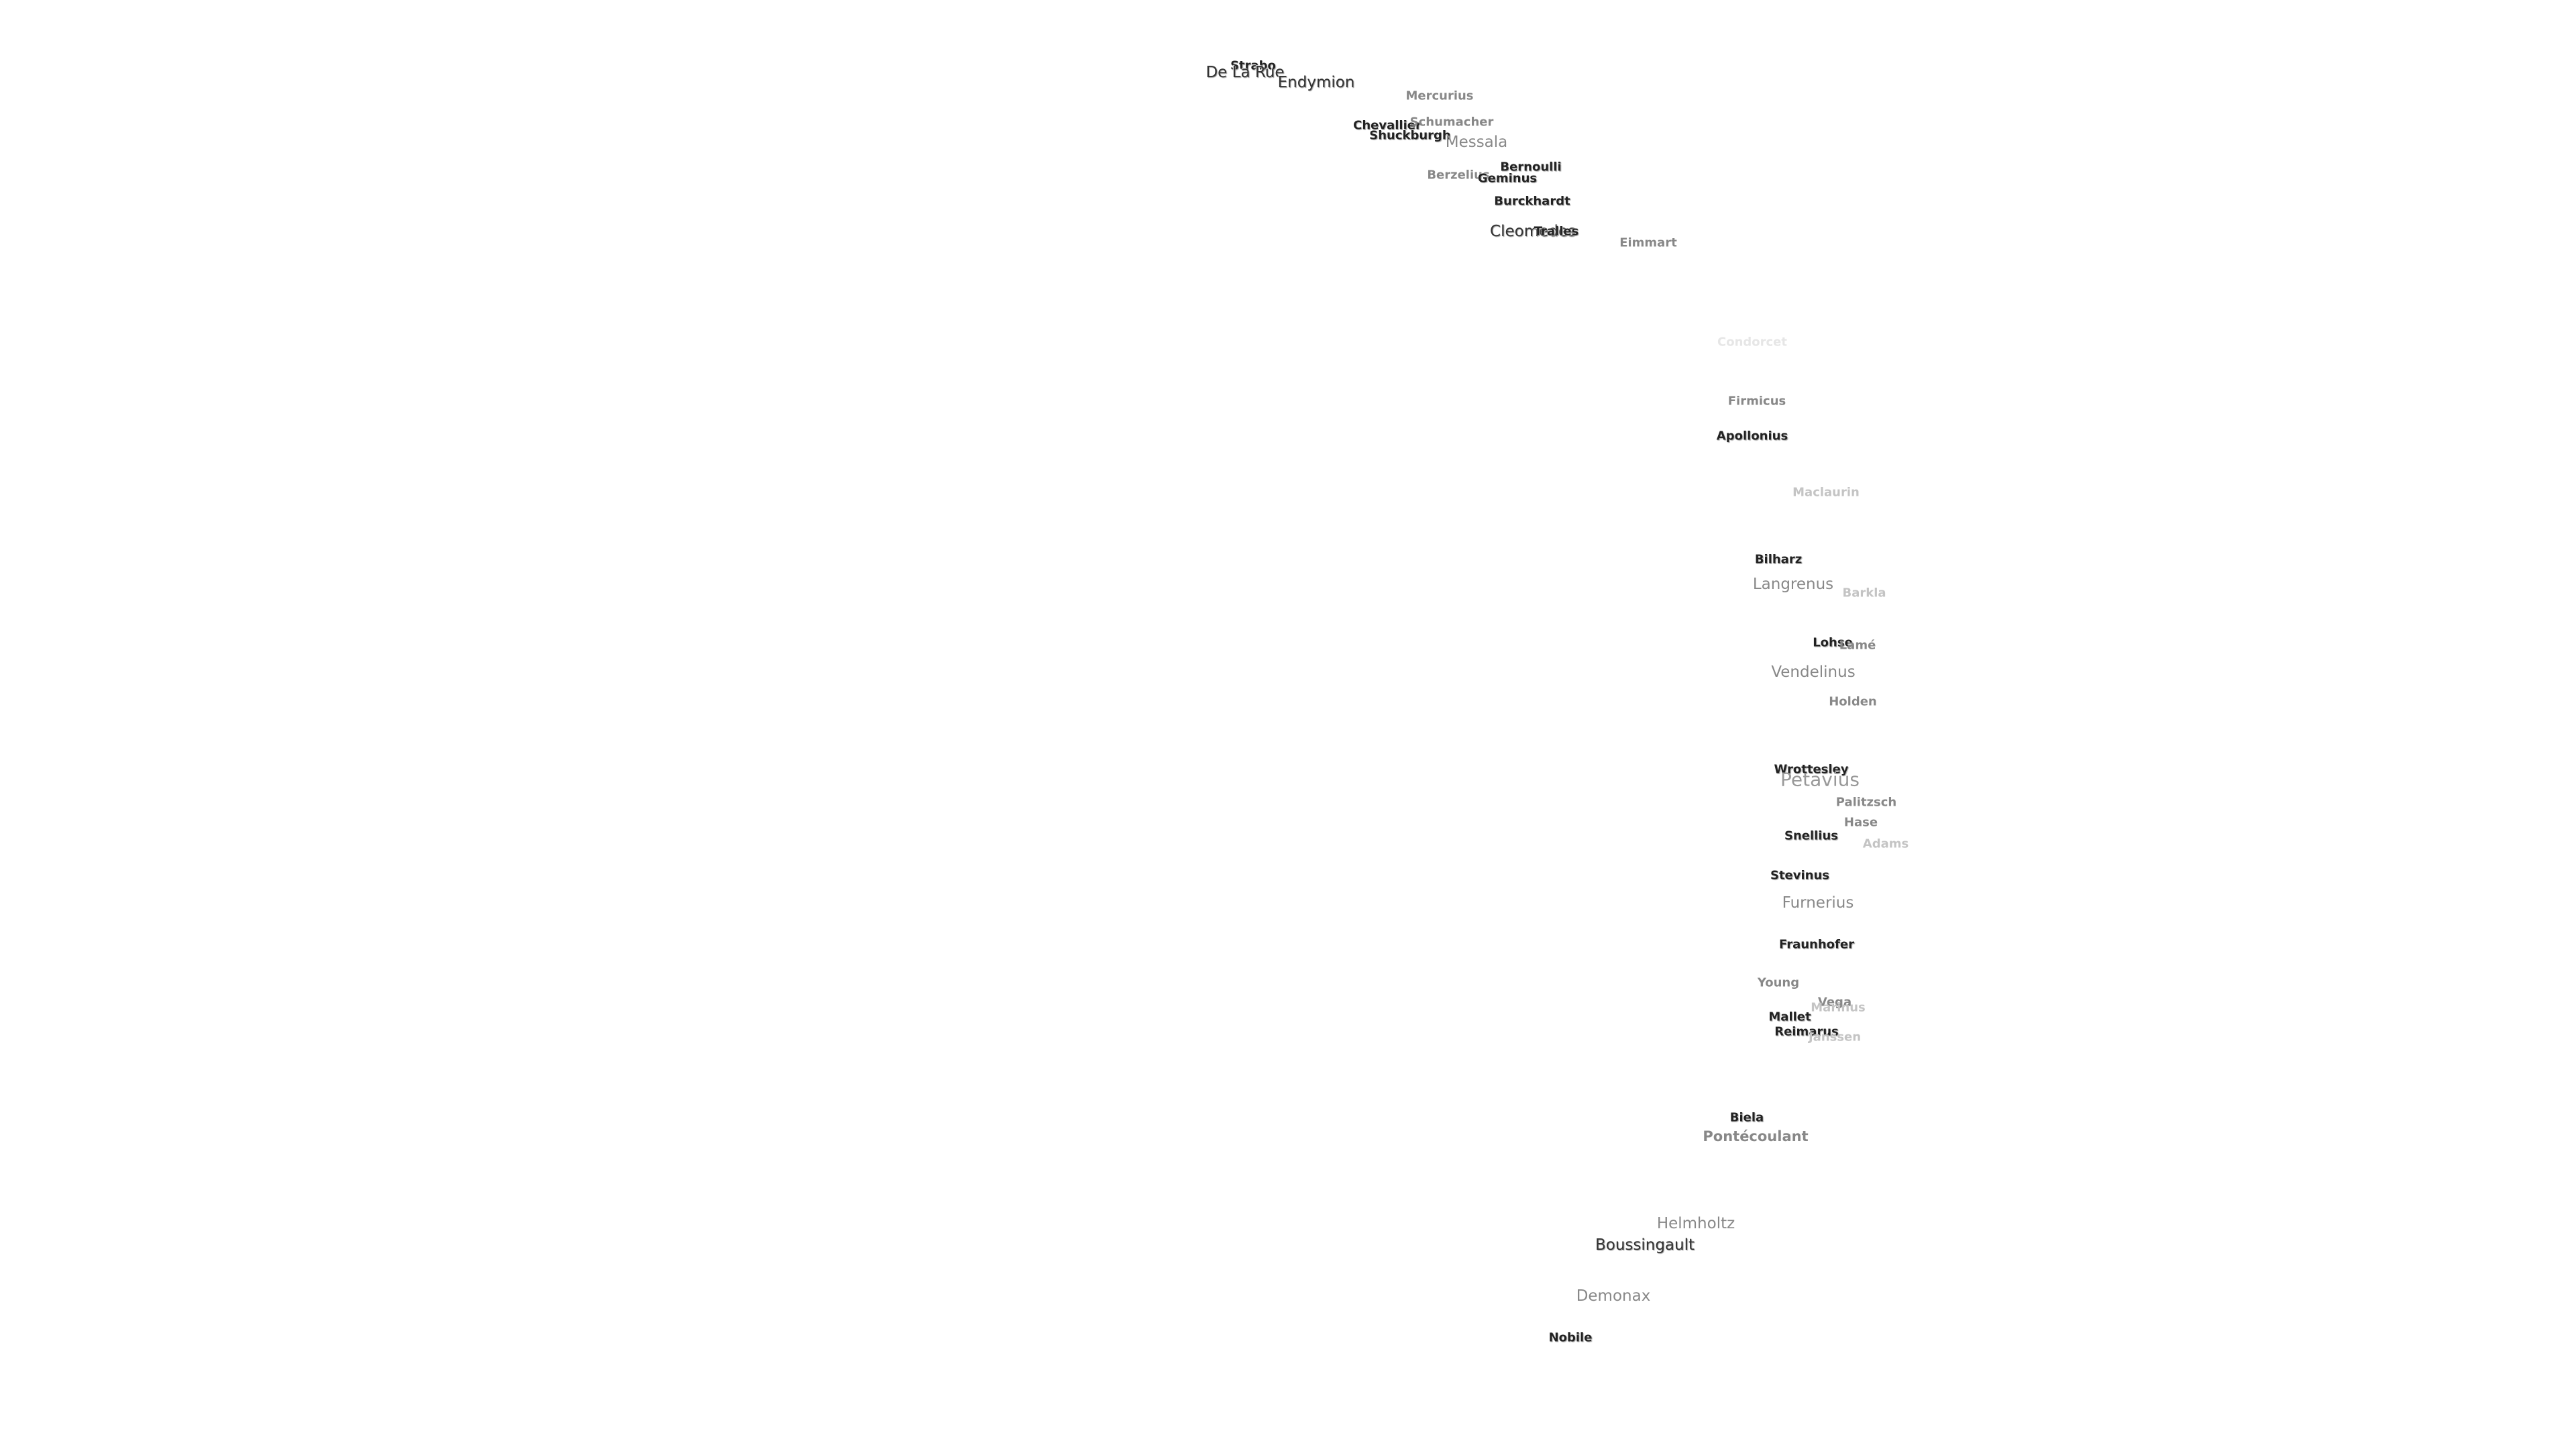  I want to click on crater-label: Vendelinus, so click(1813, 672).